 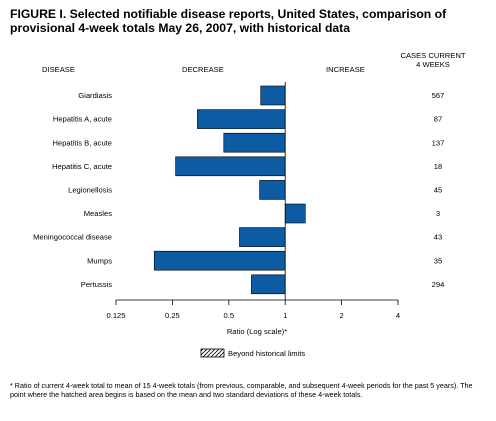 What do you see at coordinates (438, 142) in the screenshot?
I see `cases-value: 137` at bounding box center [438, 142].